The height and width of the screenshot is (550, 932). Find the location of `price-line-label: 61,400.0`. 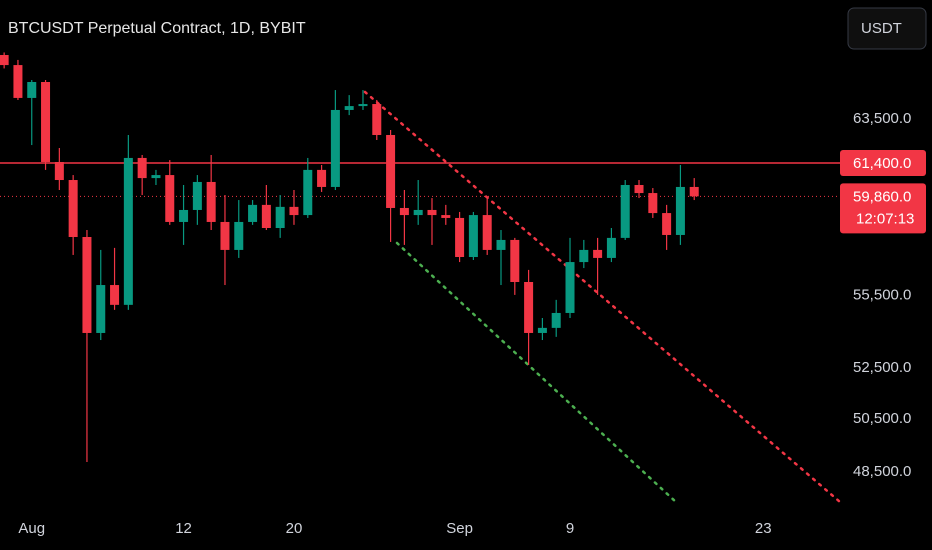

price-line-label: 61,400.0 is located at coordinates (882, 163).